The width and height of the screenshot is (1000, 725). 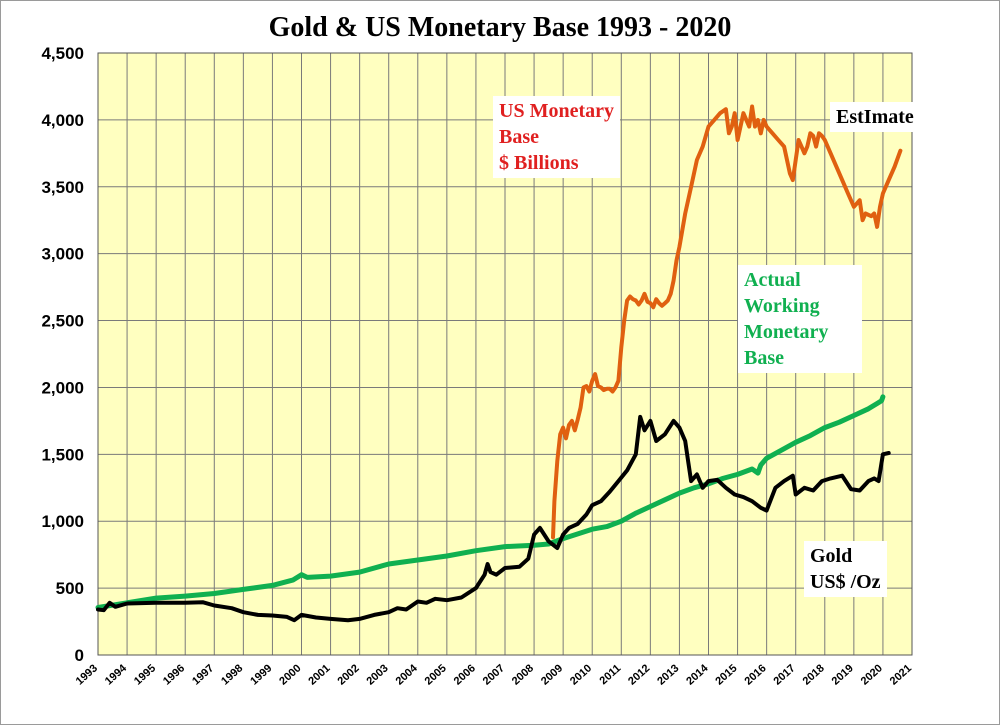 I want to click on y-tick-label: 3,500, so click(x=62, y=187).